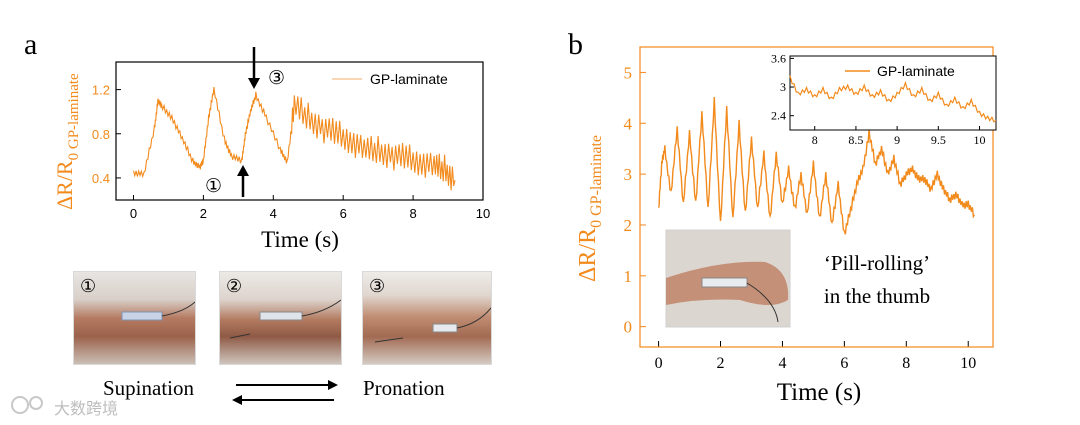 The height and width of the screenshot is (425, 1080). Describe the element at coordinates (628, 72) in the screenshot. I see `chart-b-ytick-label: 5` at that location.